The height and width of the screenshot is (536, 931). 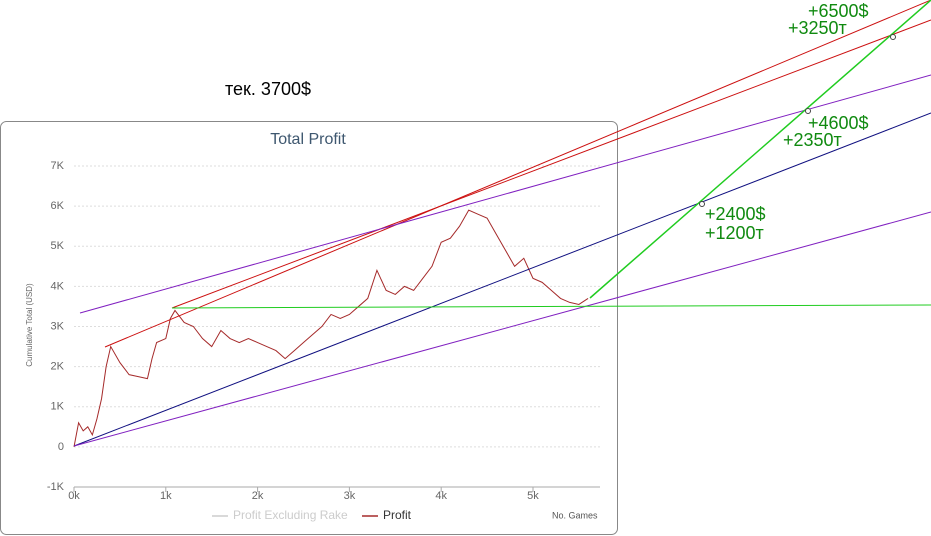 What do you see at coordinates (56, 487) in the screenshot?
I see `y-tick-label: -1K` at bounding box center [56, 487].